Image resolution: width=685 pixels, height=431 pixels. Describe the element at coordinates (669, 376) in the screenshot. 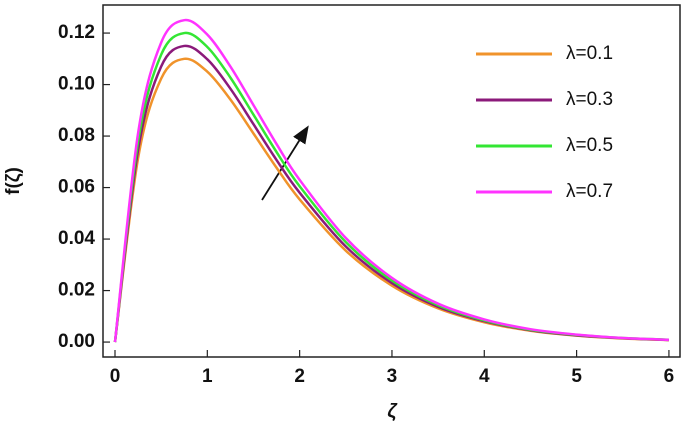

I see `x-tick-label: 6` at that location.